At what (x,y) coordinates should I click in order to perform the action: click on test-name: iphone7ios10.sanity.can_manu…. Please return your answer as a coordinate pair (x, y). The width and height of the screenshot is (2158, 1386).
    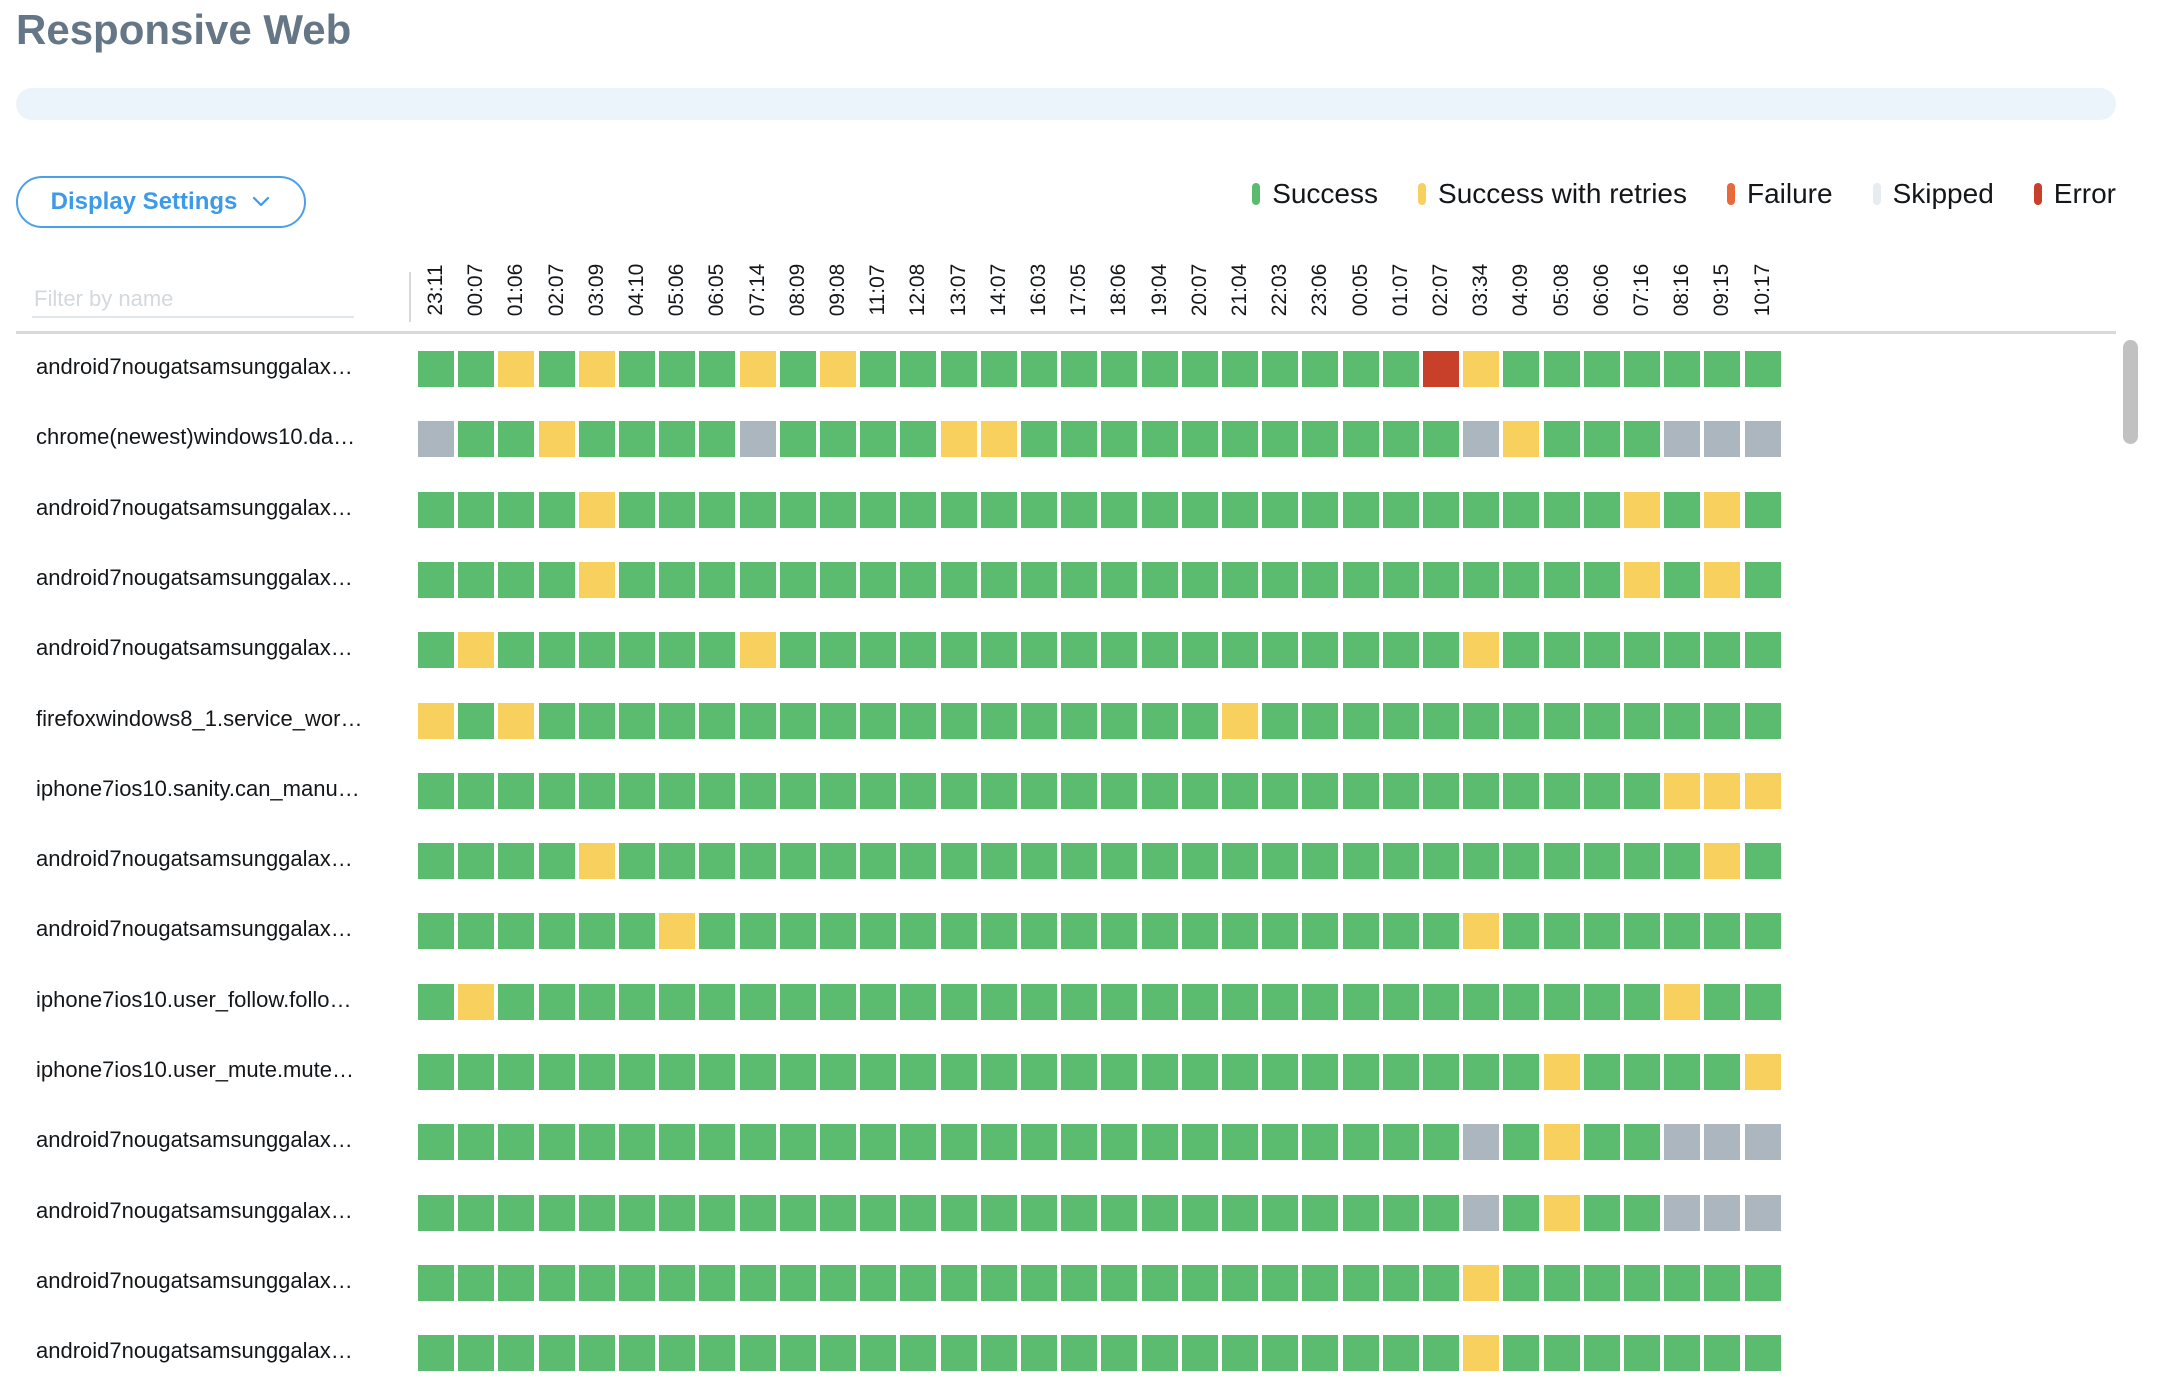
    Looking at the image, I should click on (198, 788).